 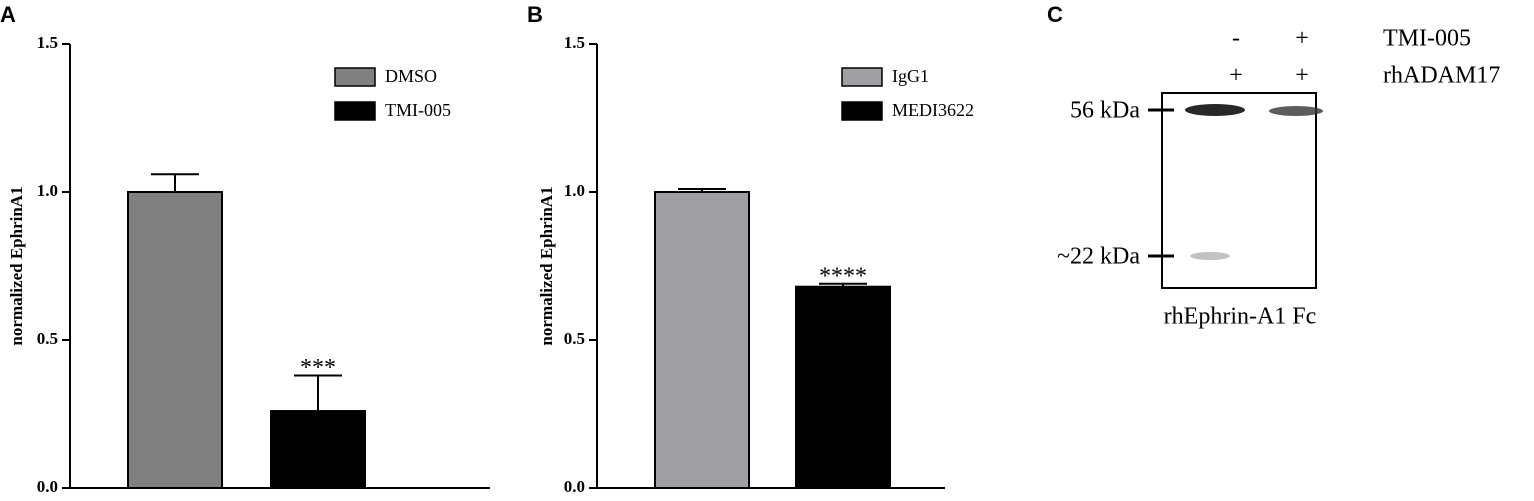 What do you see at coordinates (1055, 14) in the screenshot?
I see `panel-letter: C` at bounding box center [1055, 14].